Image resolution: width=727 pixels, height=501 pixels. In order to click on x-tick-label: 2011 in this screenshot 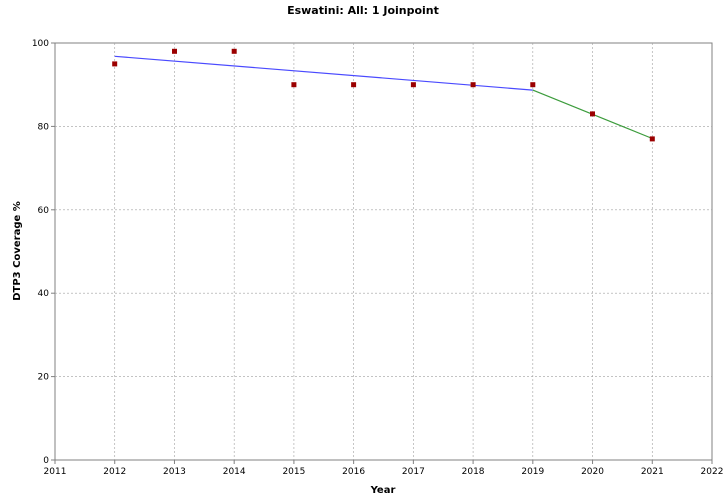, I will do `click(55, 472)`.